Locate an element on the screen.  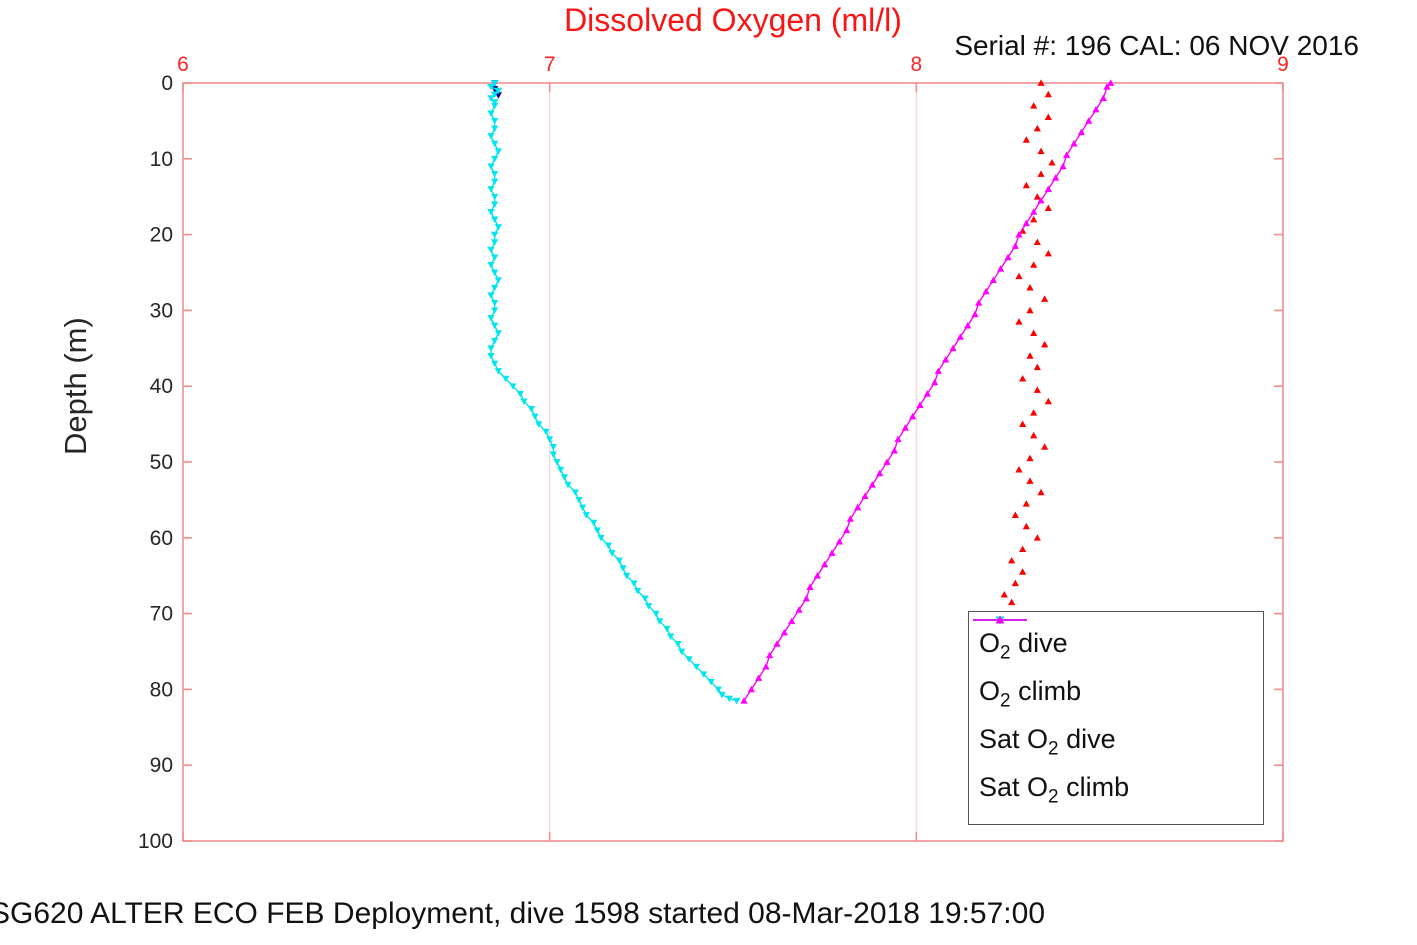
serial-cal-text: Serial #: 196 CAL: 06 NOV 2016 is located at coordinates (1156, 45).